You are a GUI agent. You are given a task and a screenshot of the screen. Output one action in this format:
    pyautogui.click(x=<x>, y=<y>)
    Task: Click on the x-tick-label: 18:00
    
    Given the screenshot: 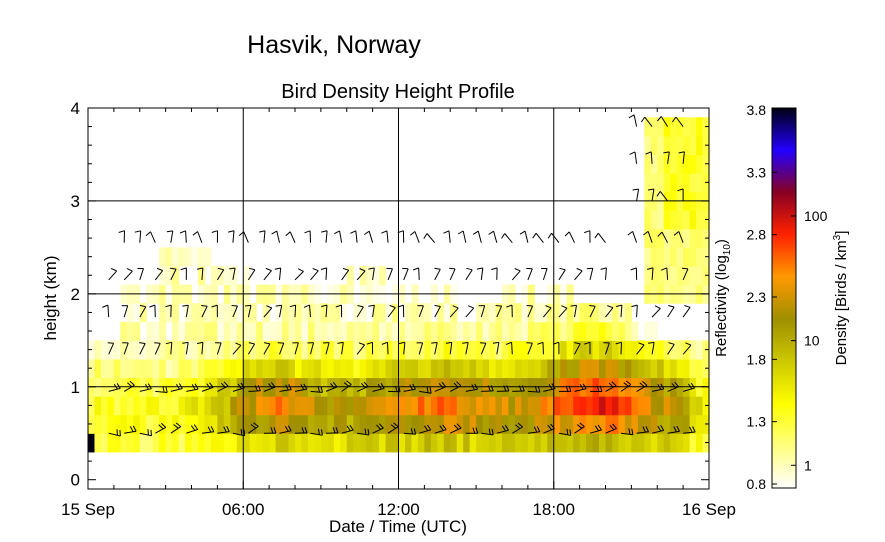 What is the action you would take?
    pyautogui.click(x=553, y=509)
    